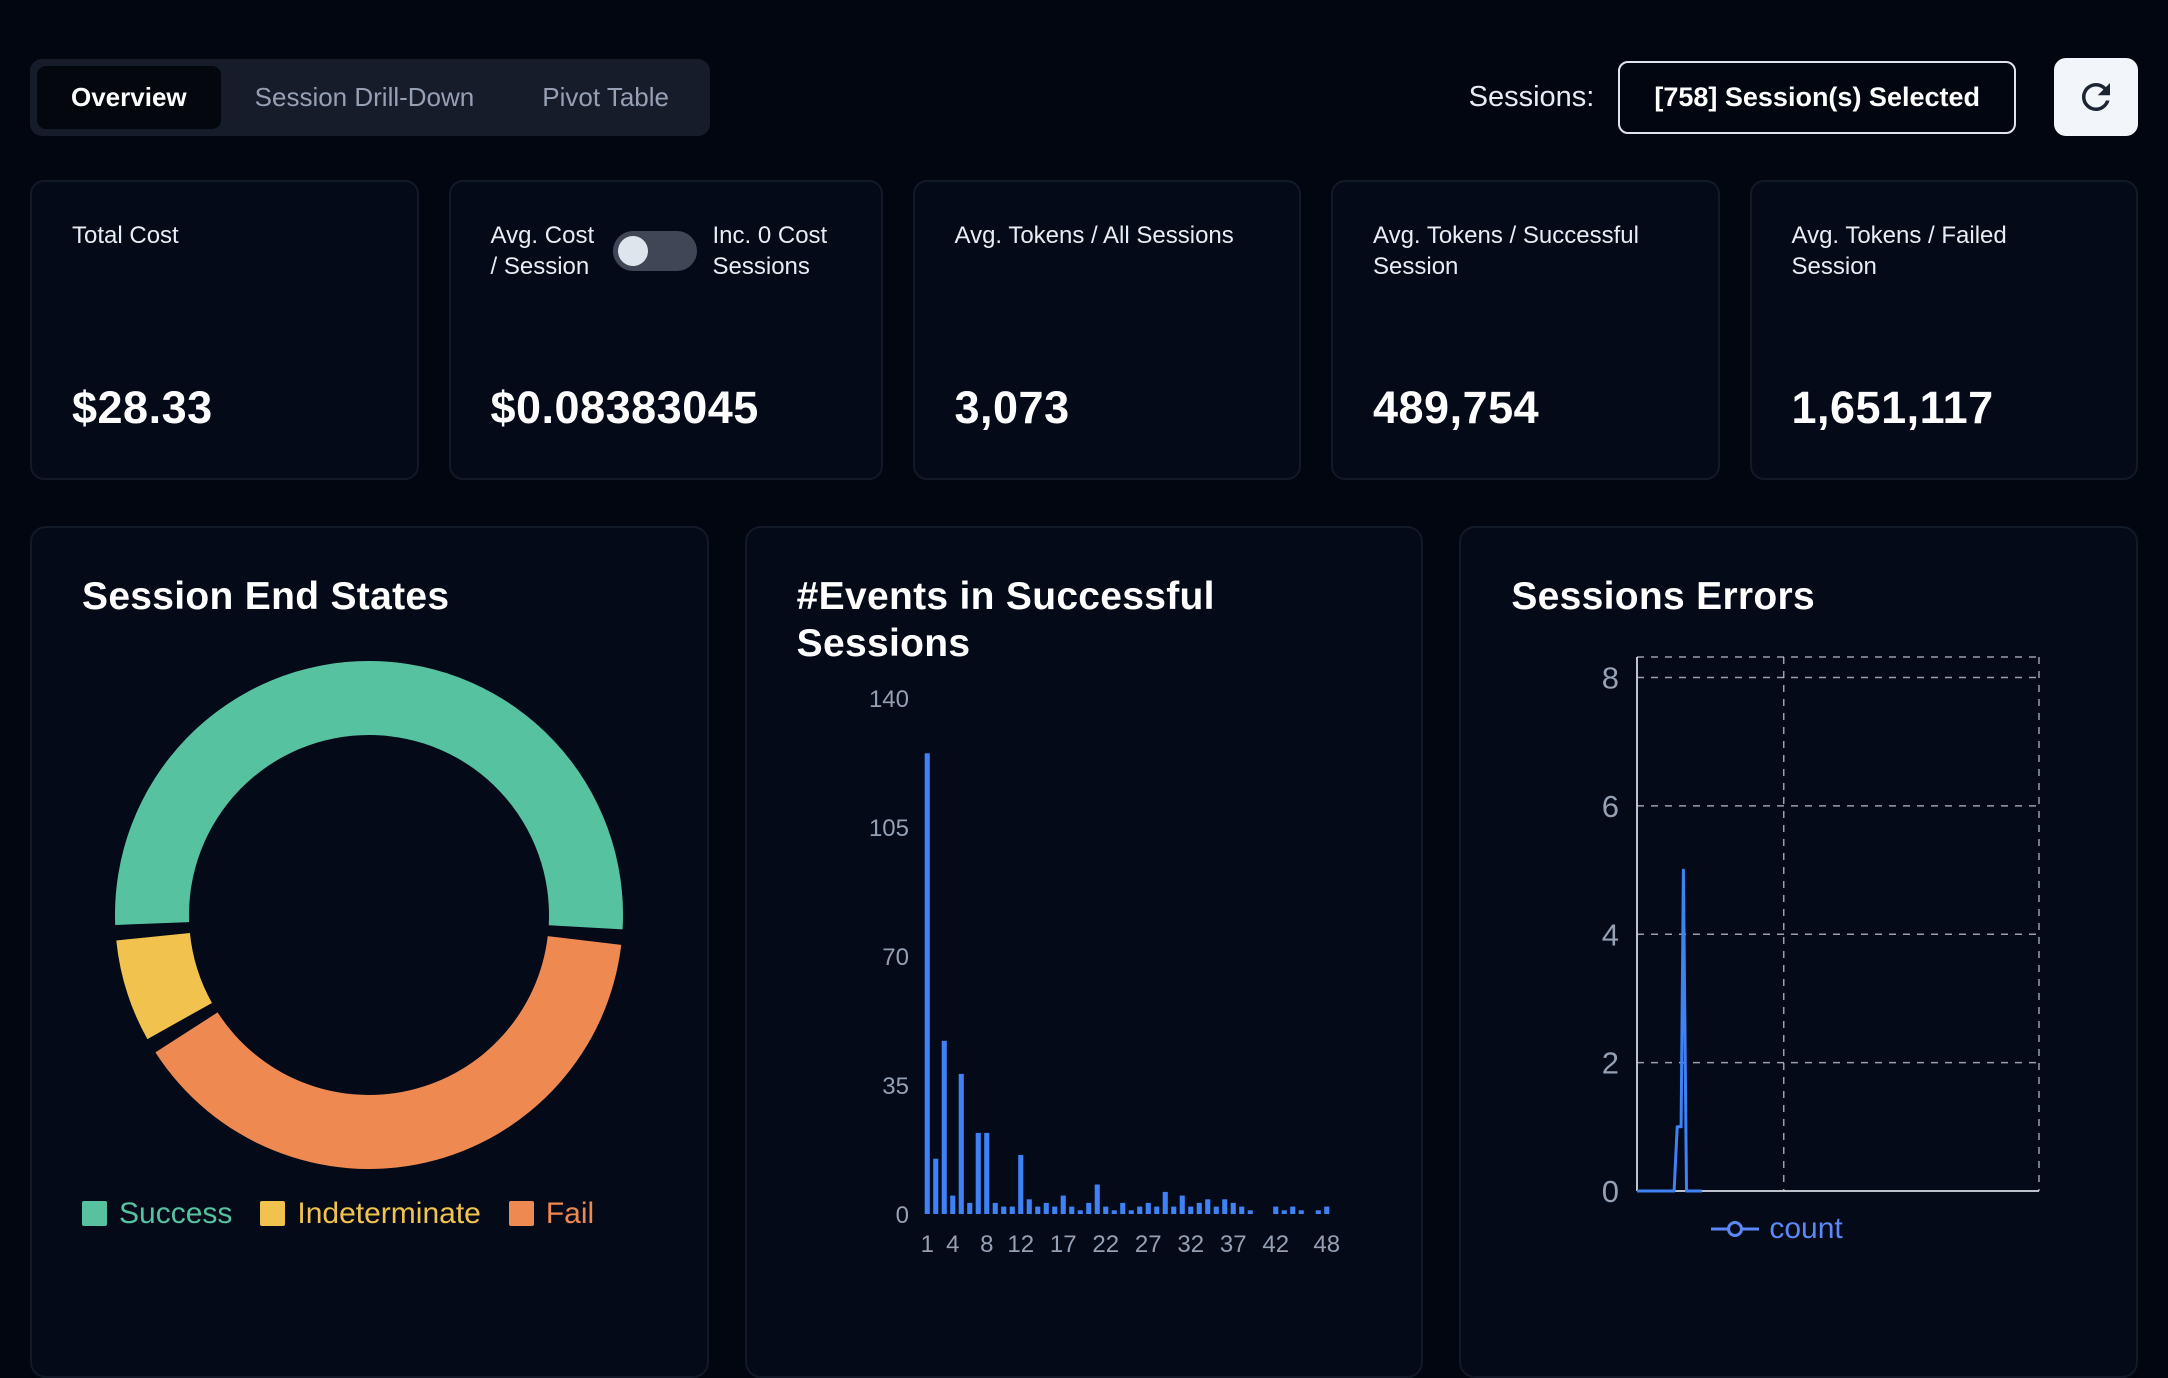  What do you see at coordinates (1898, 1229) in the screenshot?
I see `errors-legend: count` at bounding box center [1898, 1229].